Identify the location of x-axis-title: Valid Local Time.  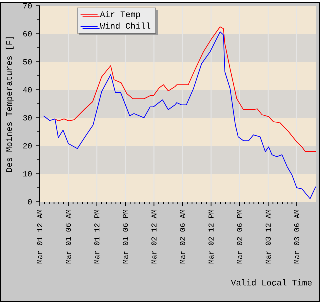
(271, 283).